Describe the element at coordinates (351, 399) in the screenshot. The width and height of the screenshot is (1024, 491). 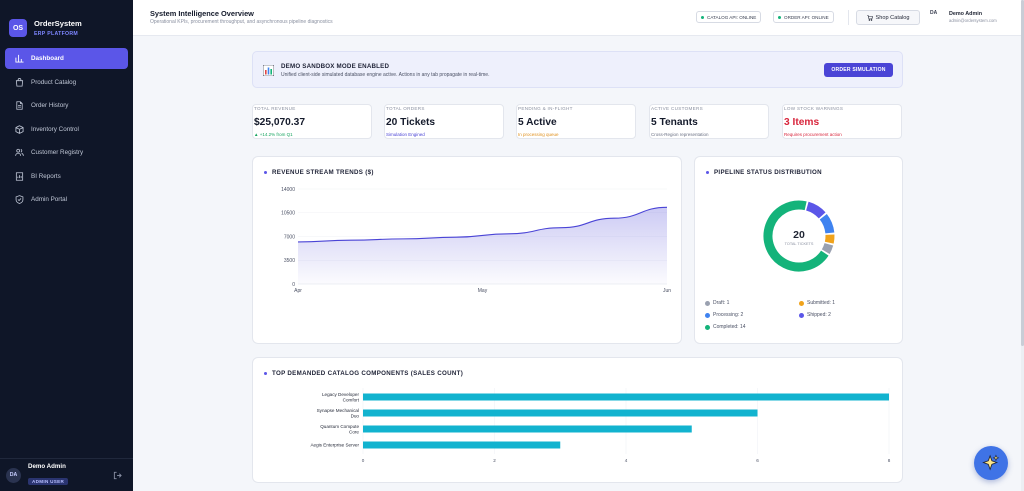
I see `category-label: Comfort` at that location.